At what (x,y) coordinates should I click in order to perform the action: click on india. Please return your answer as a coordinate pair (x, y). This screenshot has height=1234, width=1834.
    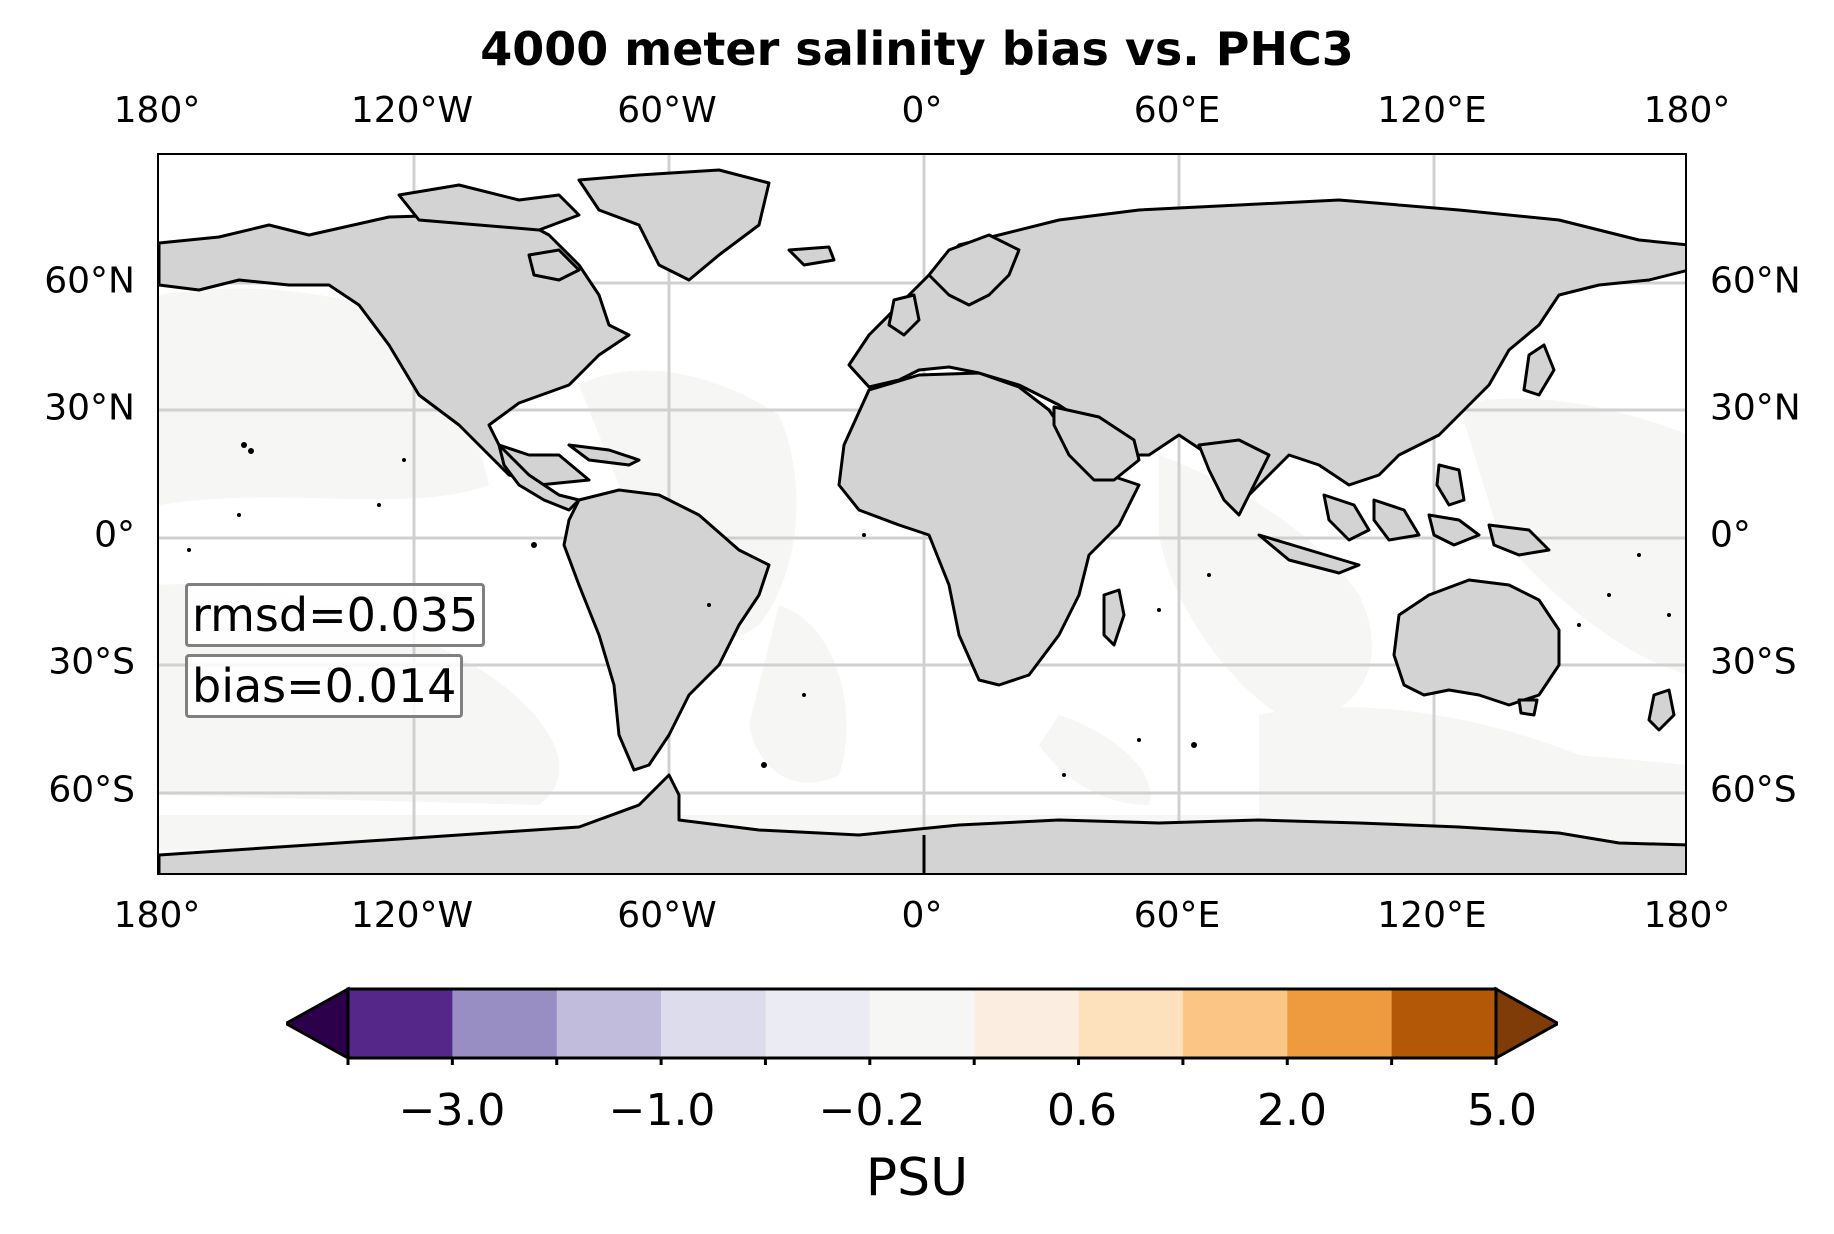
    Looking at the image, I should click on (1234, 477).